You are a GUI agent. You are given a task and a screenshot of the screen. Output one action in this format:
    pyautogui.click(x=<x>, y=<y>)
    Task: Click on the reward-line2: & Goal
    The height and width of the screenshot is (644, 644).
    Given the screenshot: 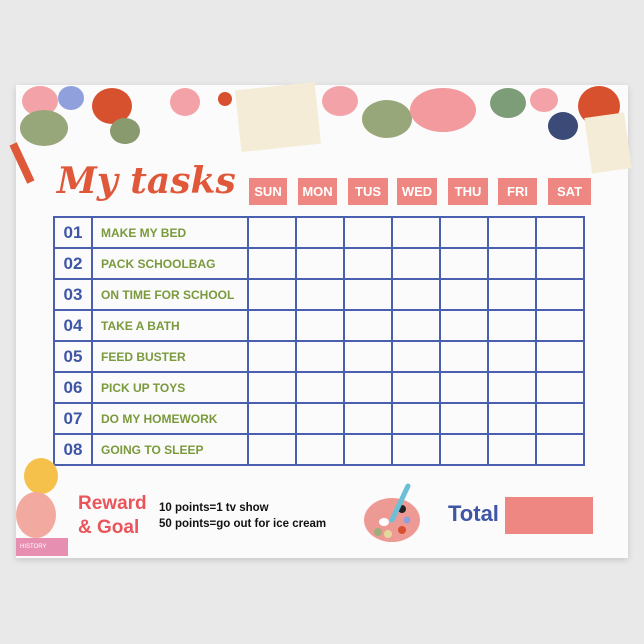 What is the action you would take?
    pyautogui.click(x=109, y=527)
    